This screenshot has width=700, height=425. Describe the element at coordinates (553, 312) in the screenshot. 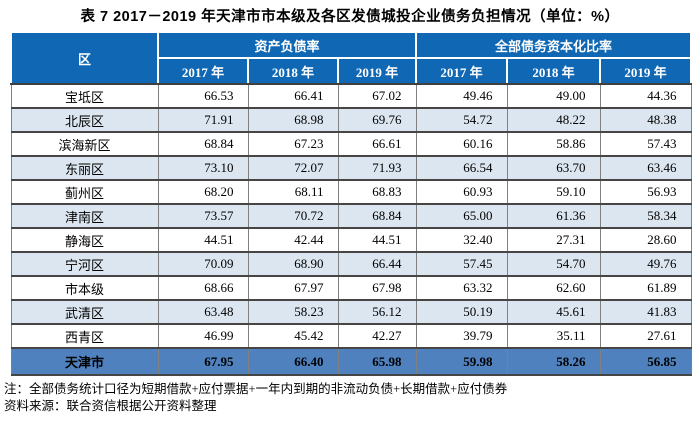

I see `value-cell: 45.61` at that location.